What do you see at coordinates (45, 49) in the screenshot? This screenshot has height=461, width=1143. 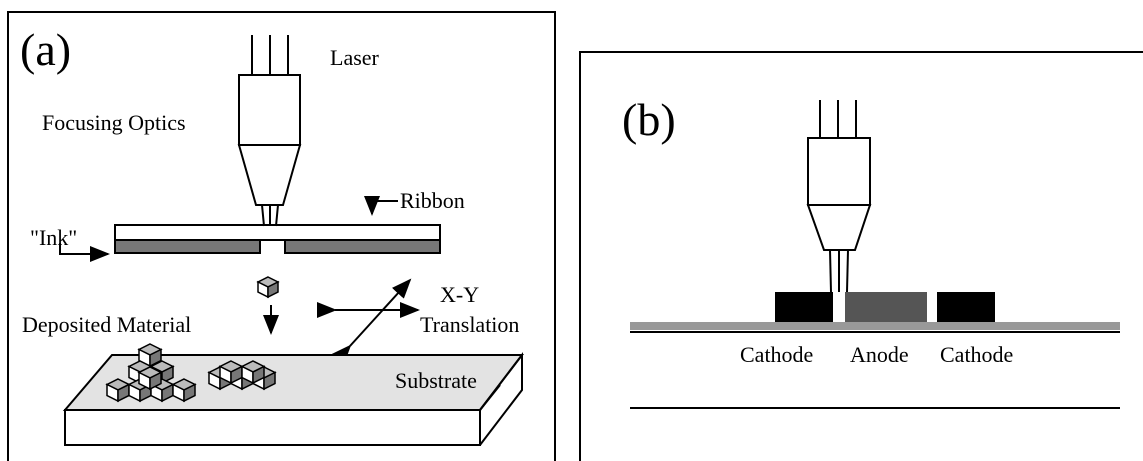 I see `panel-a-label: (a)` at bounding box center [45, 49].